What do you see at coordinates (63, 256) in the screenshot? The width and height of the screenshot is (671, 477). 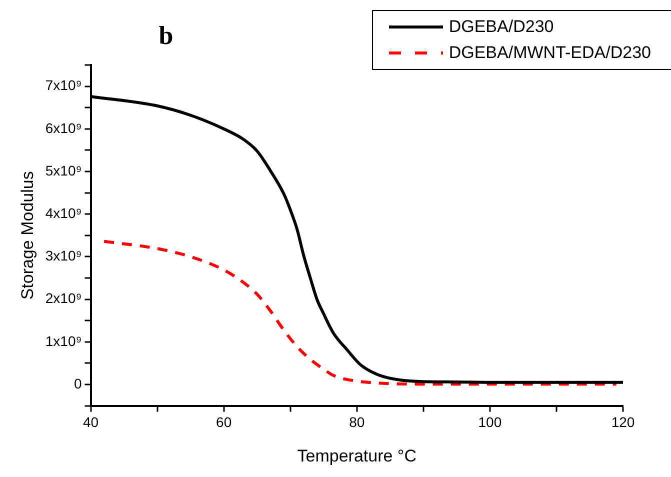 I see `y-tick-label: 3x10⁹` at bounding box center [63, 256].